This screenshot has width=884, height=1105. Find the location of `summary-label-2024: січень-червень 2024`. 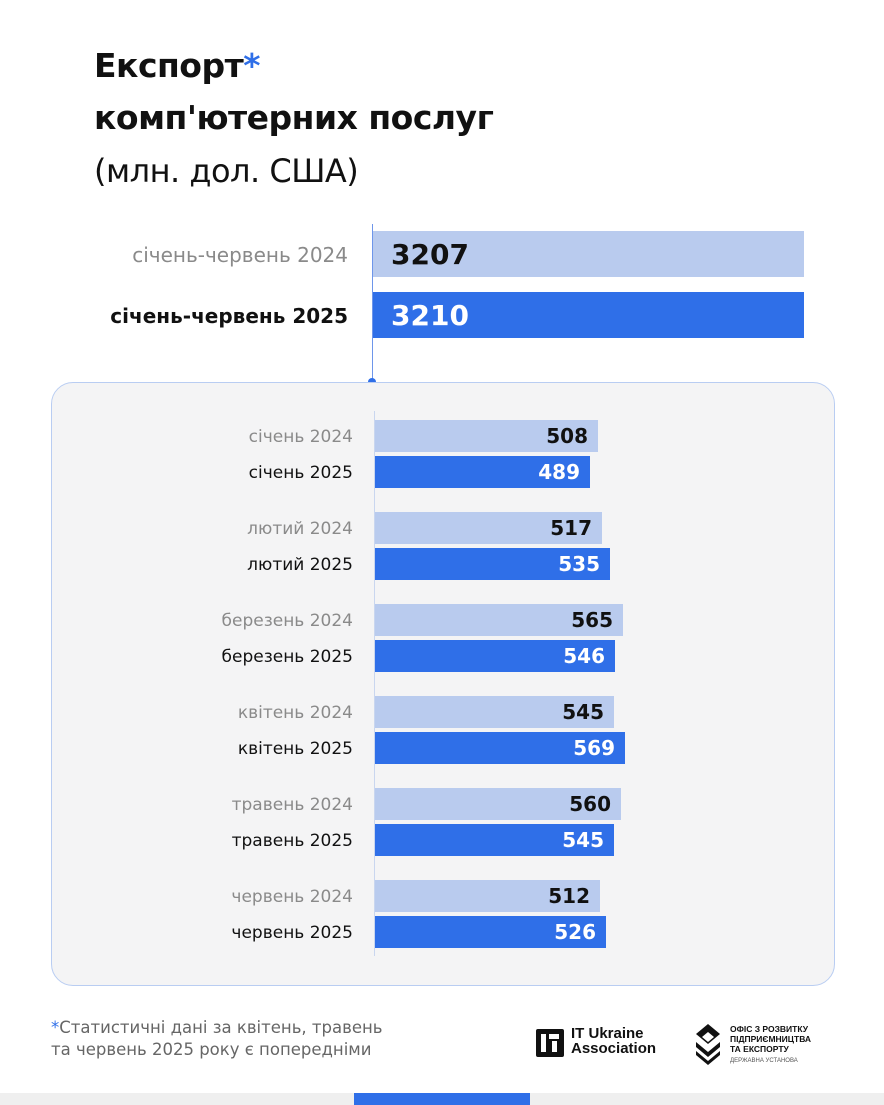

summary-label-2024: січень-червень 2024 is located at coordinates (240, 255).